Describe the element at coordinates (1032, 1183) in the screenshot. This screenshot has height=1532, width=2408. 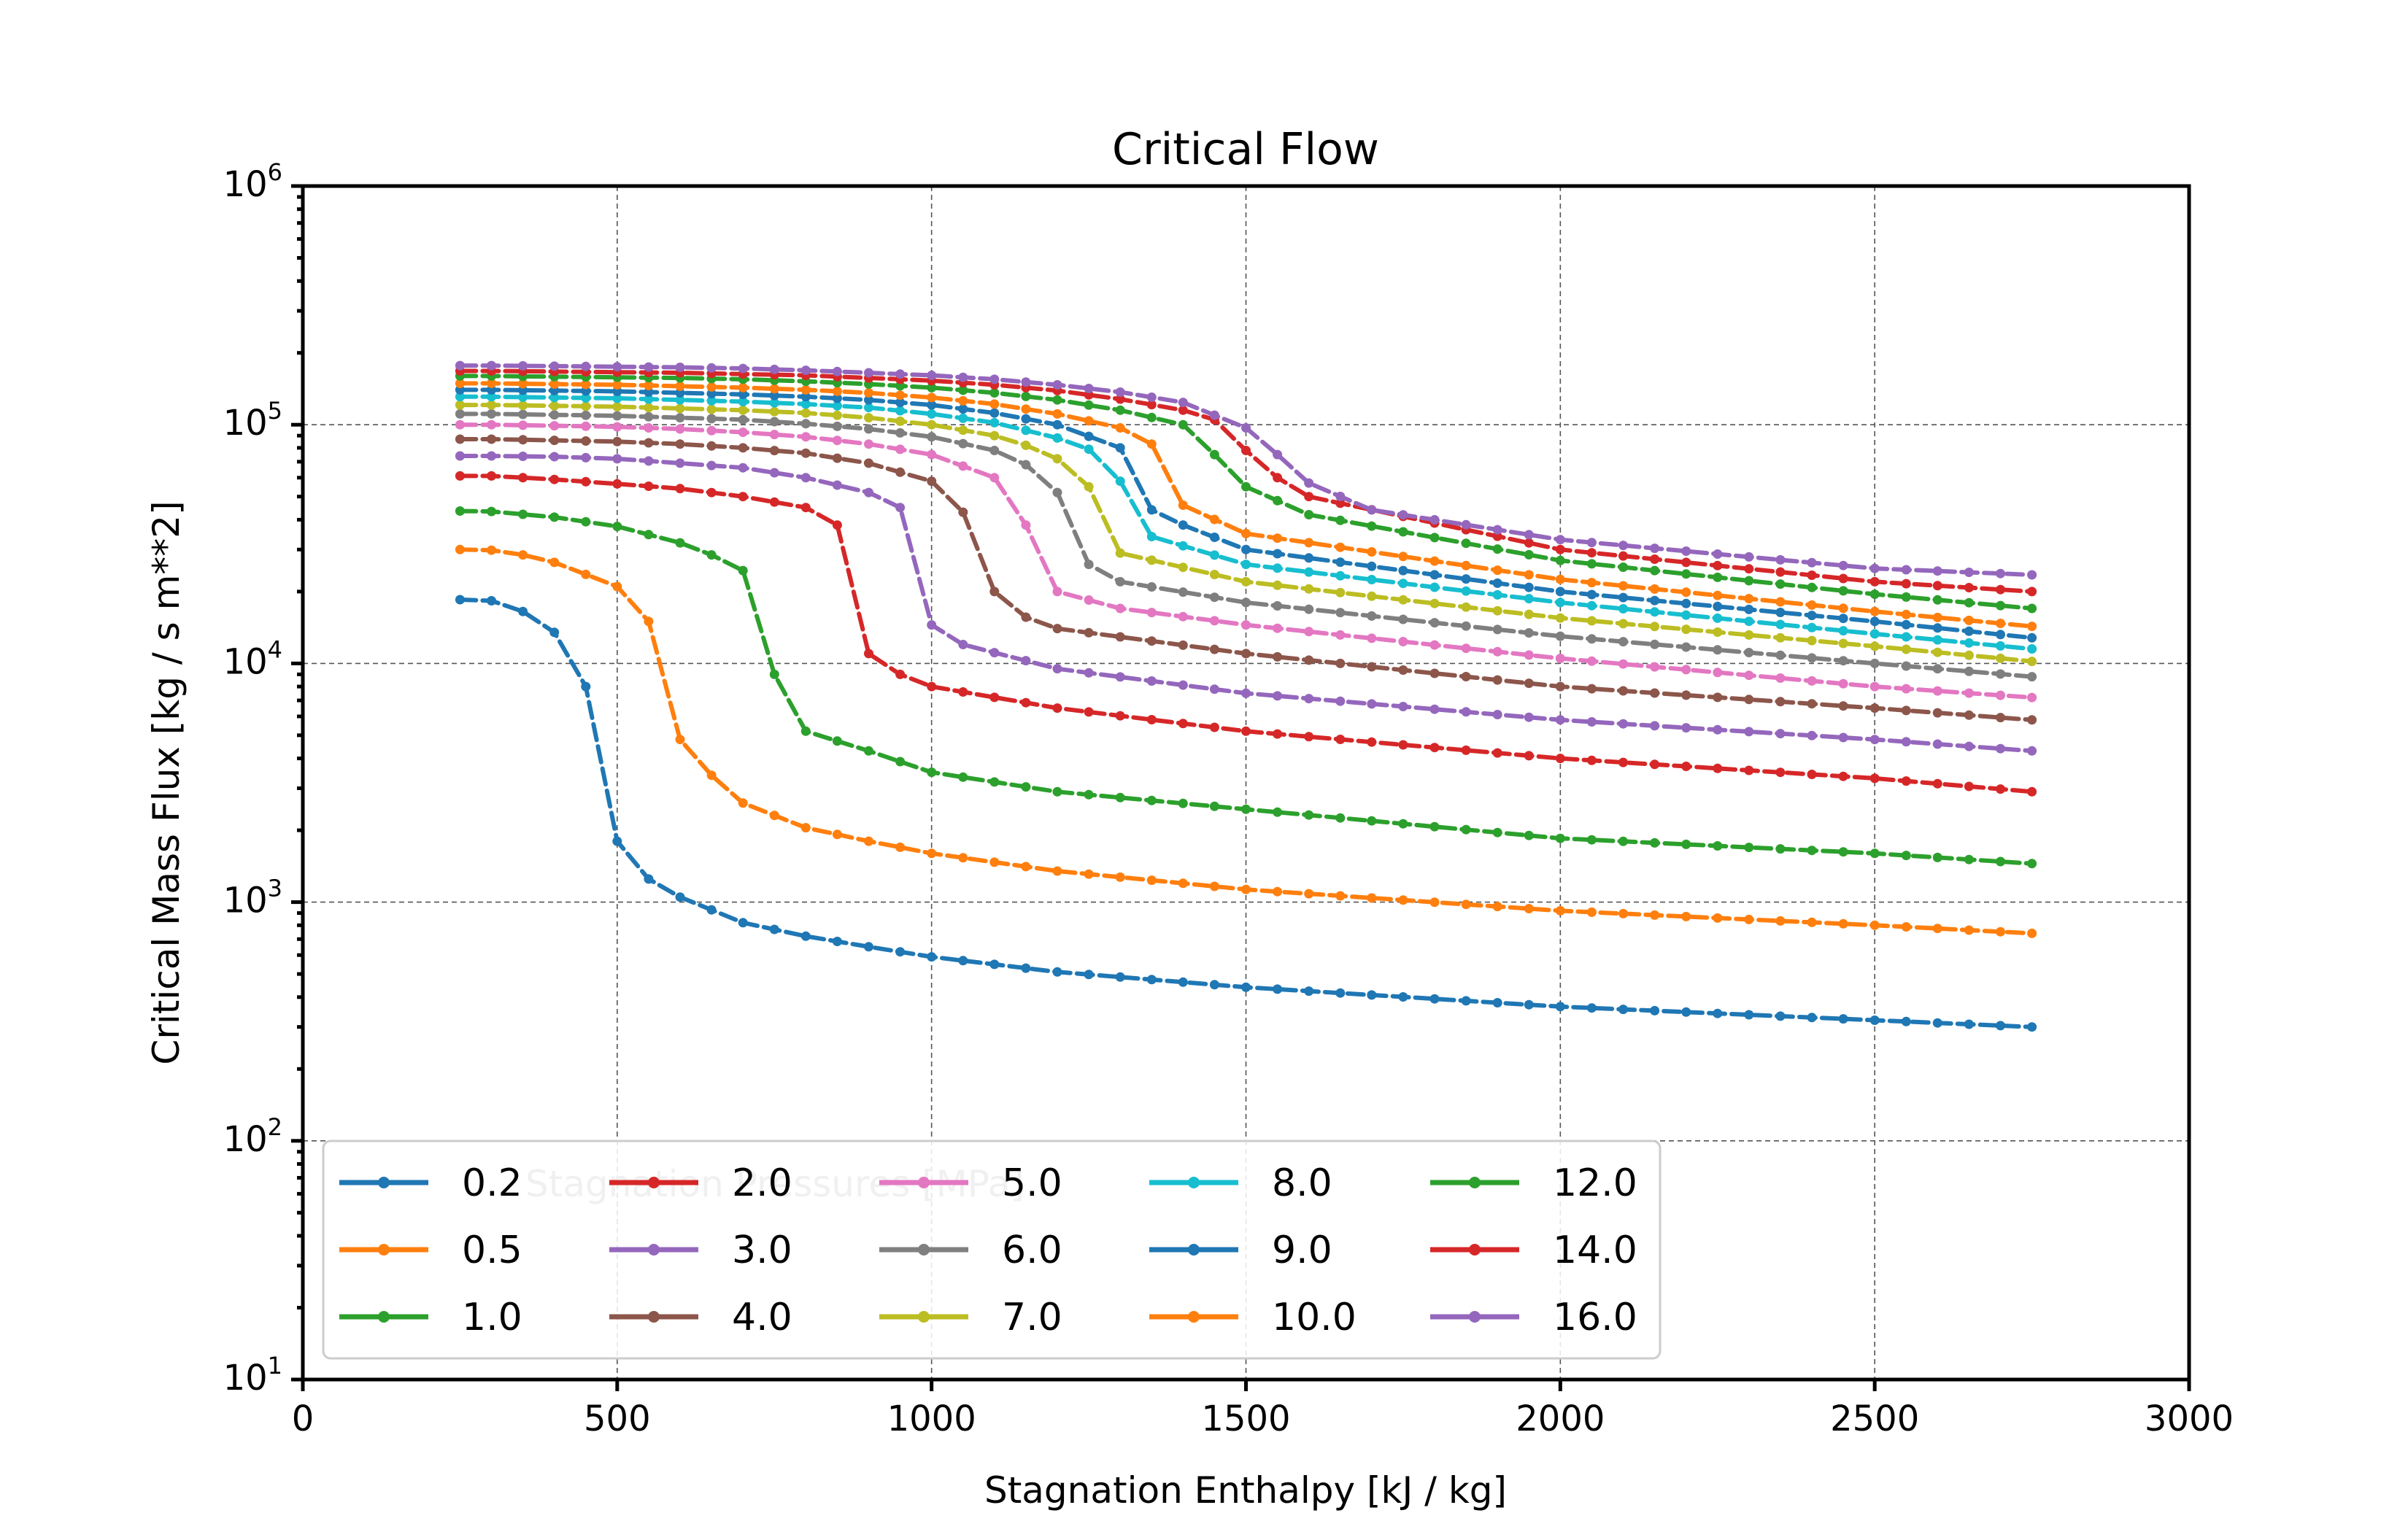
I see `legend-label: 5.0` at that location.